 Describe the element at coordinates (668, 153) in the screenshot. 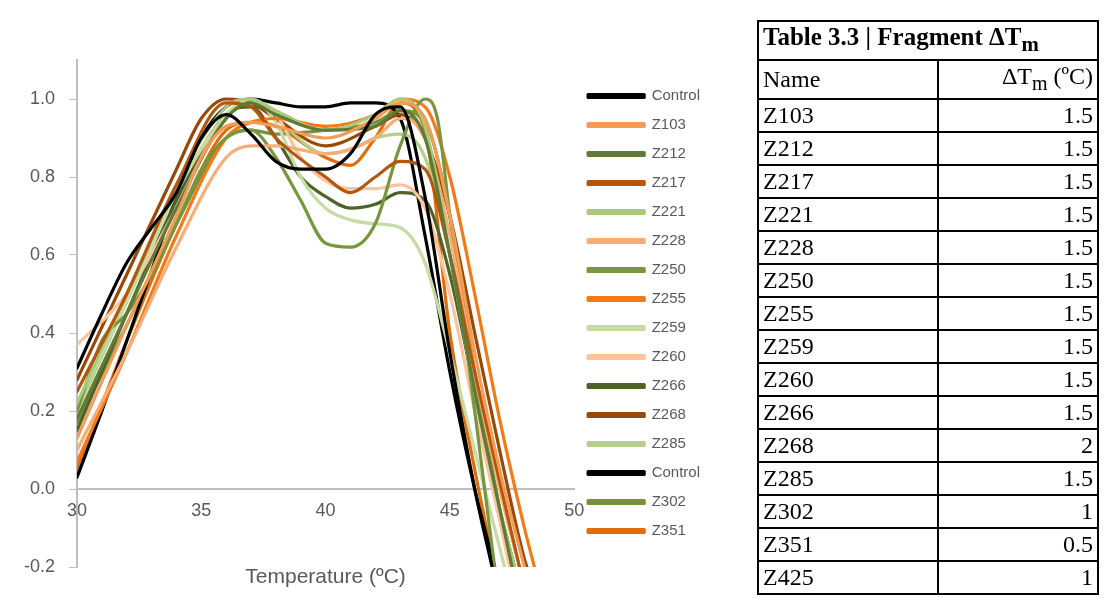

I see `legend-label: Z212` at that location.